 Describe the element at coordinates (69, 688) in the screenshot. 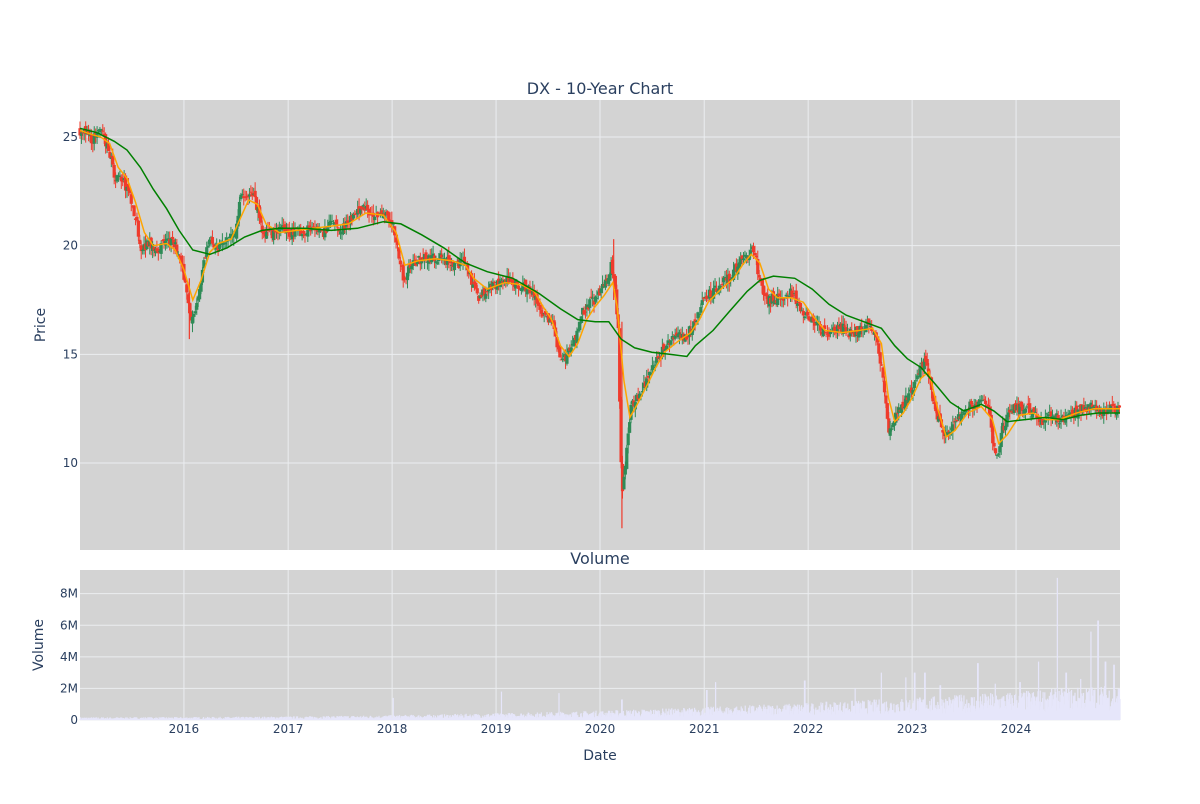

I see `volume-y-tick-label: 2M` at that location.